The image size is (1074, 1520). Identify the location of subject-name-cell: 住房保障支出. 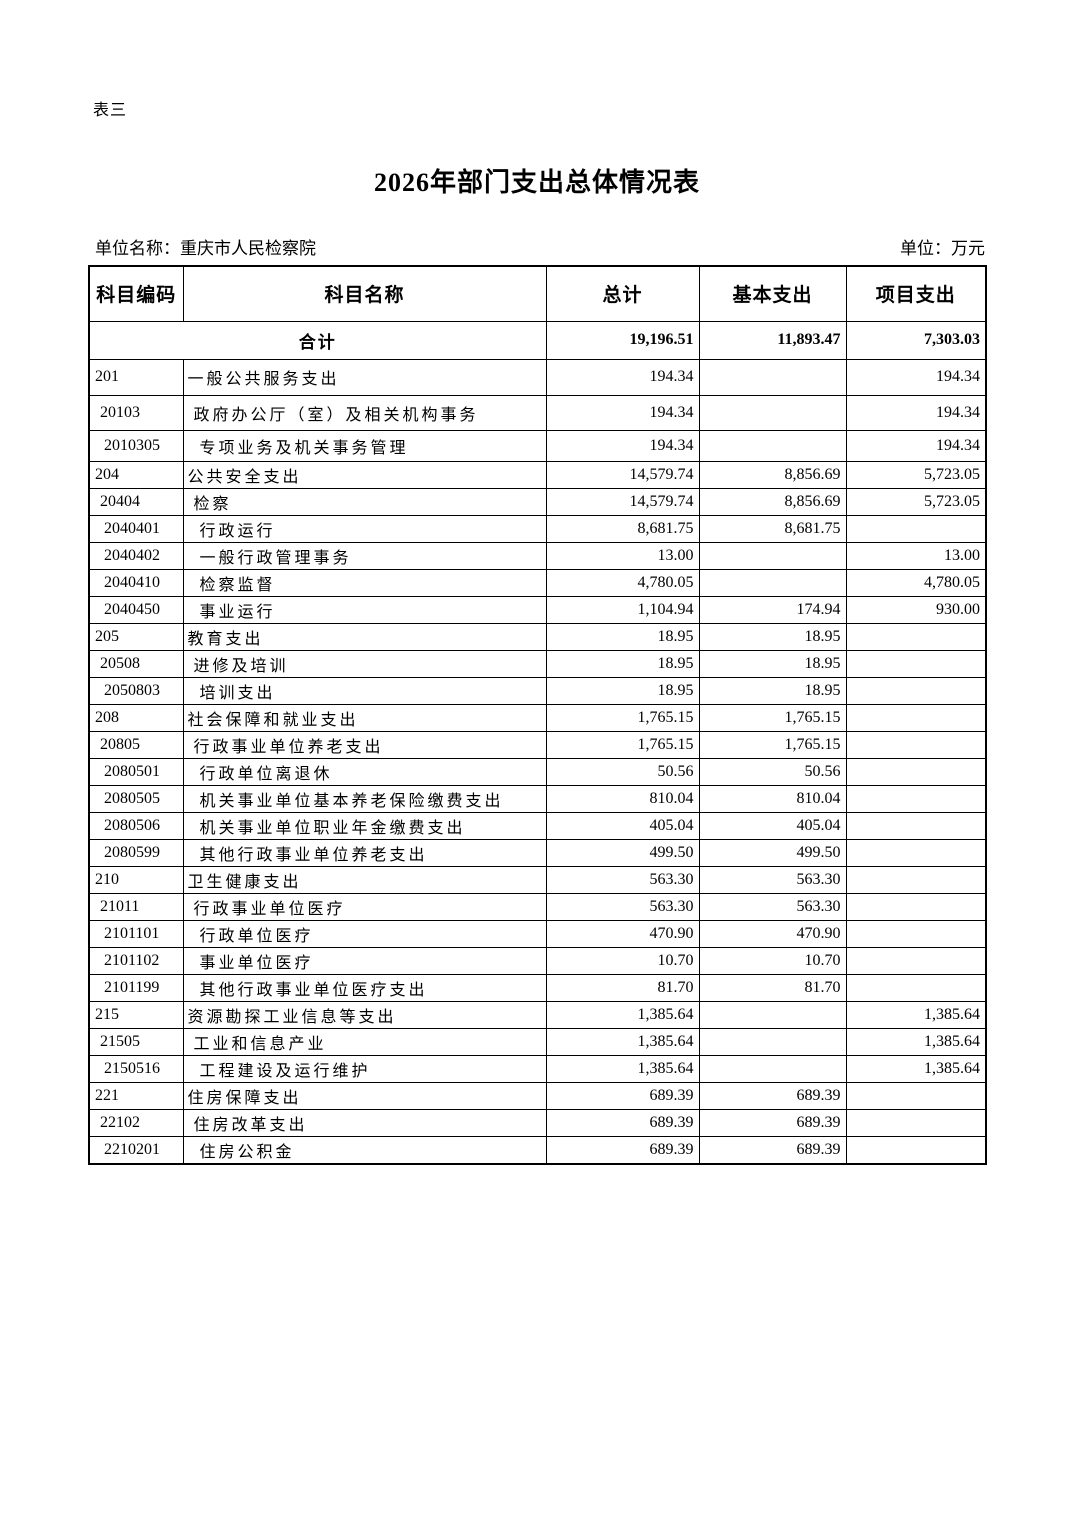
(364, 1095).